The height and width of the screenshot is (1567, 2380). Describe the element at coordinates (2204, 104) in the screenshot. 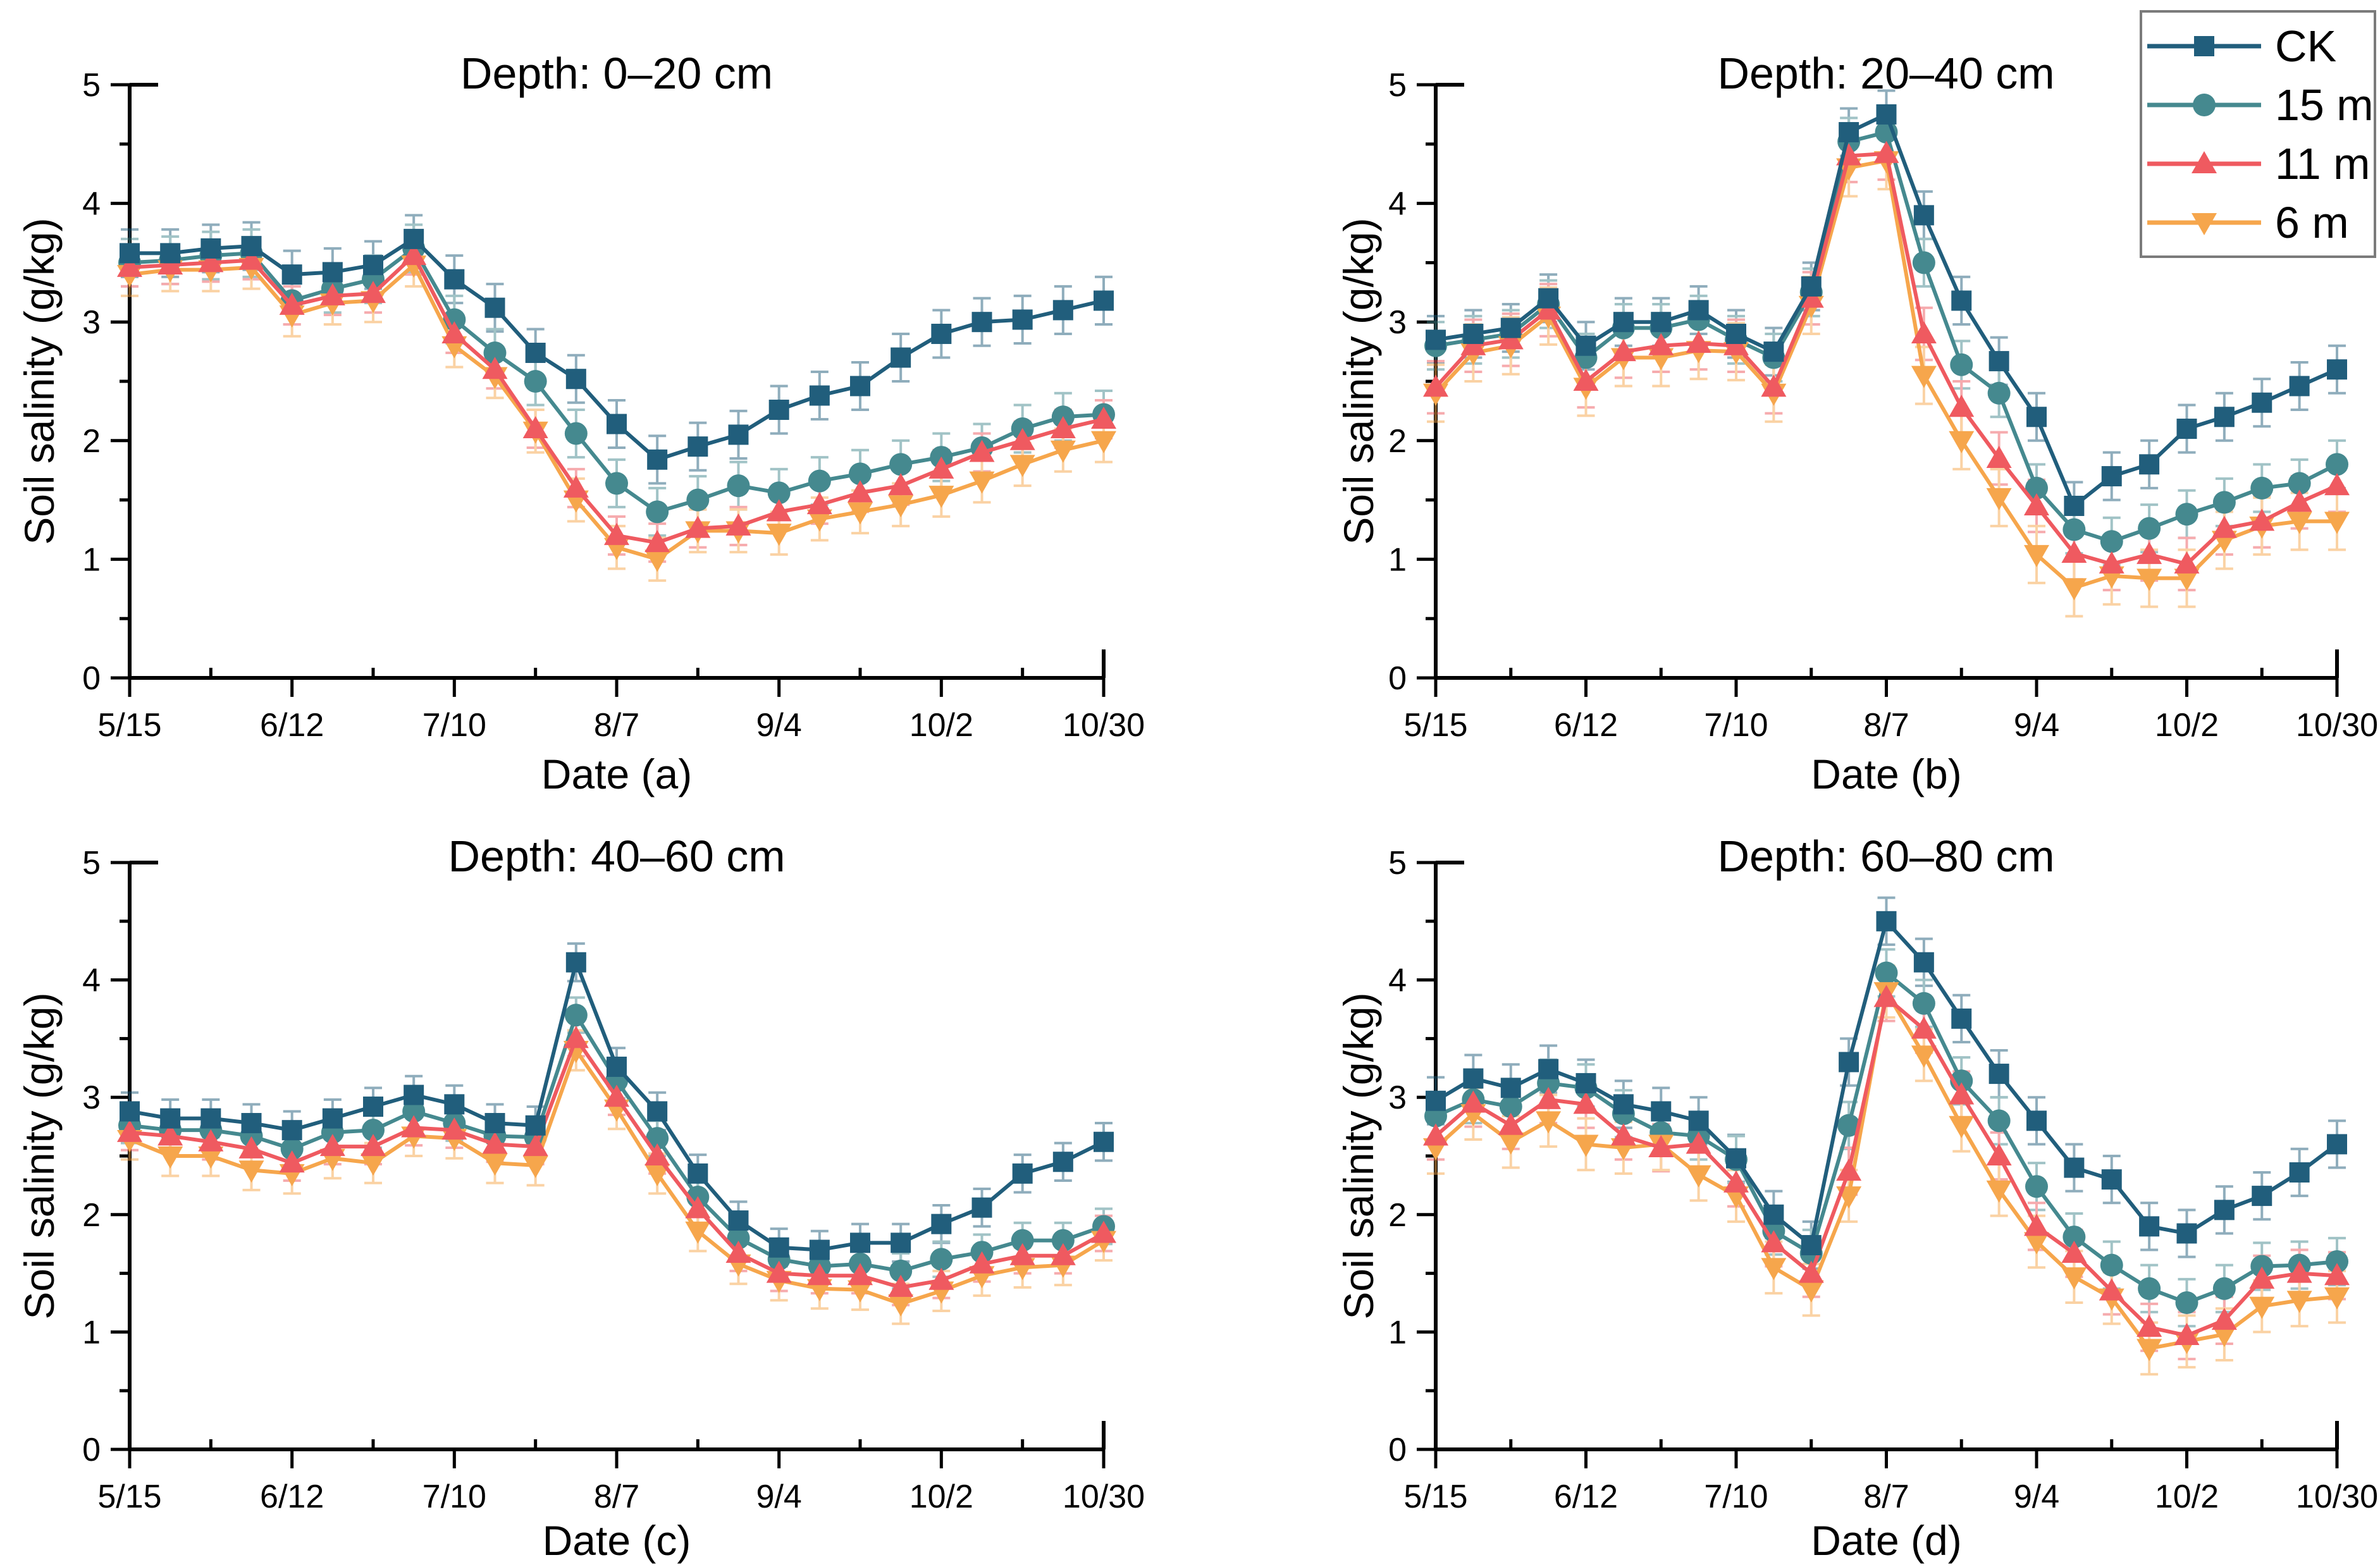

I see `15m-circle-marker-icon` at that location.